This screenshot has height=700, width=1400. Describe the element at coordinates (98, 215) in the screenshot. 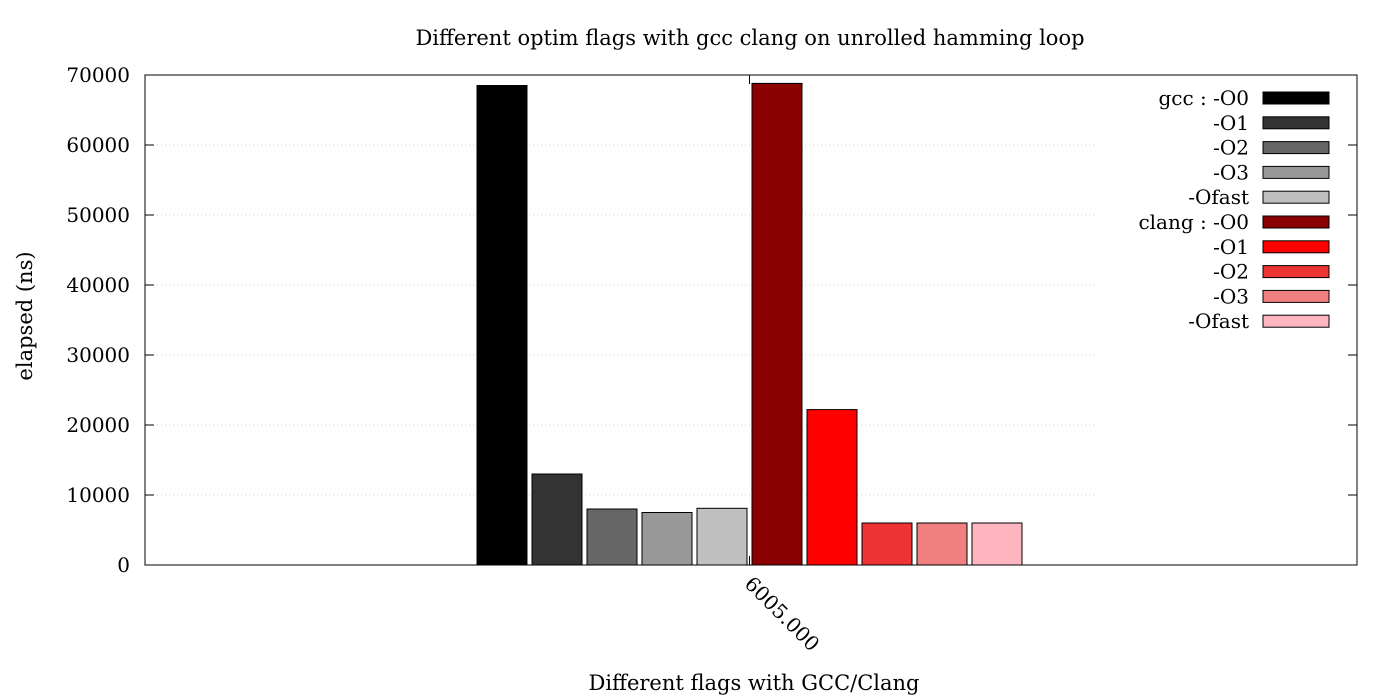

I see `y-tick-label: 50000` at that location.